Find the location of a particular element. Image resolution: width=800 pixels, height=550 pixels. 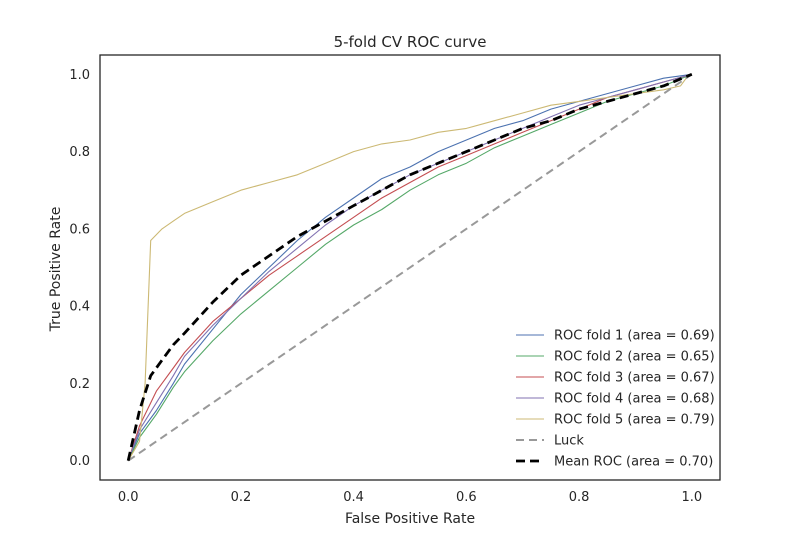

legend-label: ROC fold 1 (area = 0.69) is located at coordinates (634, 336).